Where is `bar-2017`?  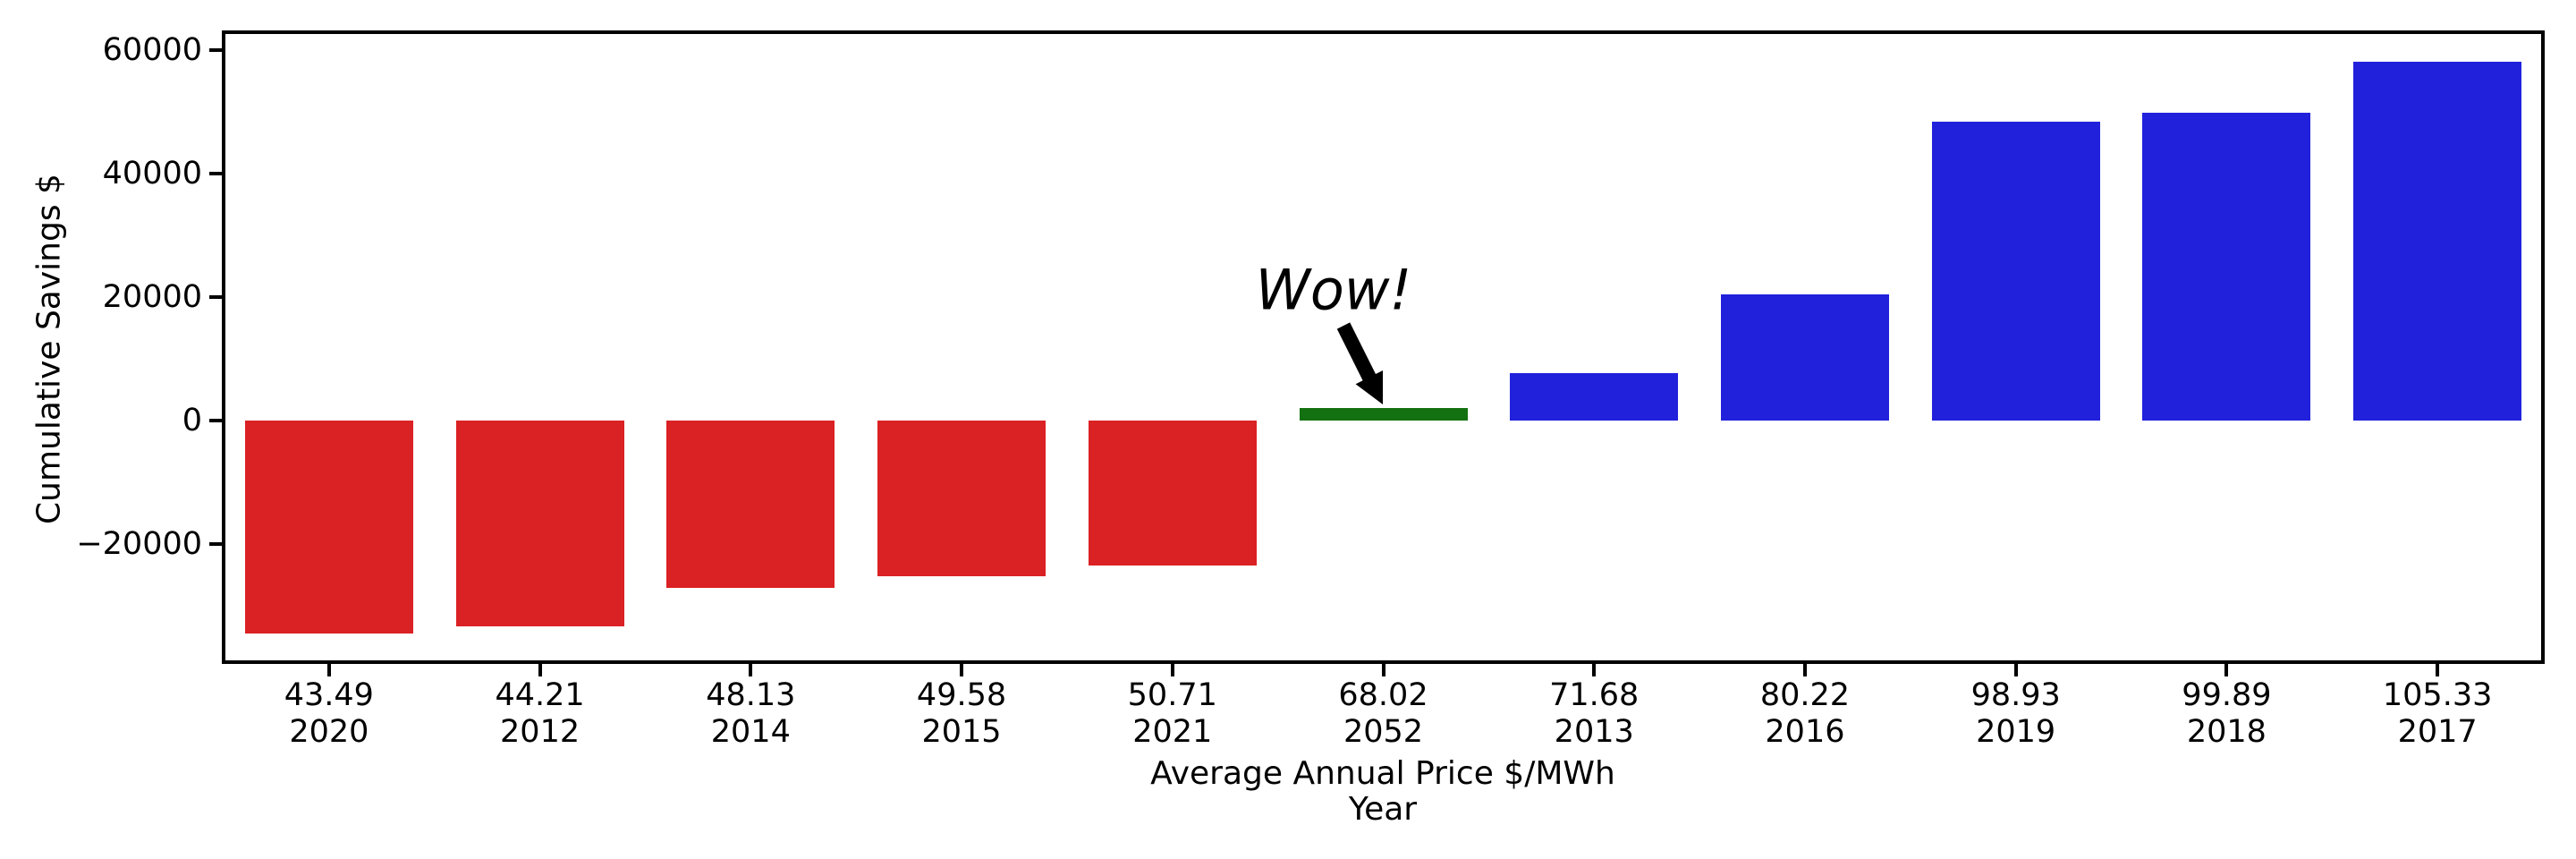
bar-2017 is located at coordinates (2437, 241).